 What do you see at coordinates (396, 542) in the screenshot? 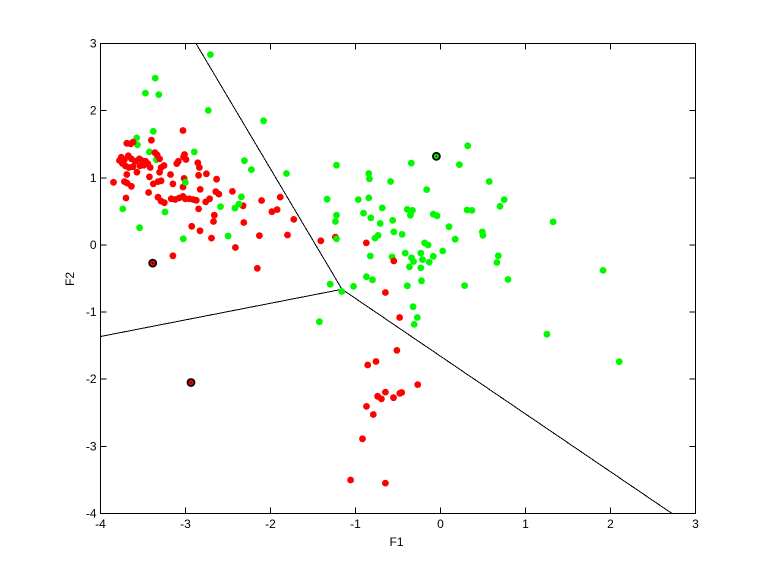
I see `svg-text: F1` at bounding box center [396, 542].